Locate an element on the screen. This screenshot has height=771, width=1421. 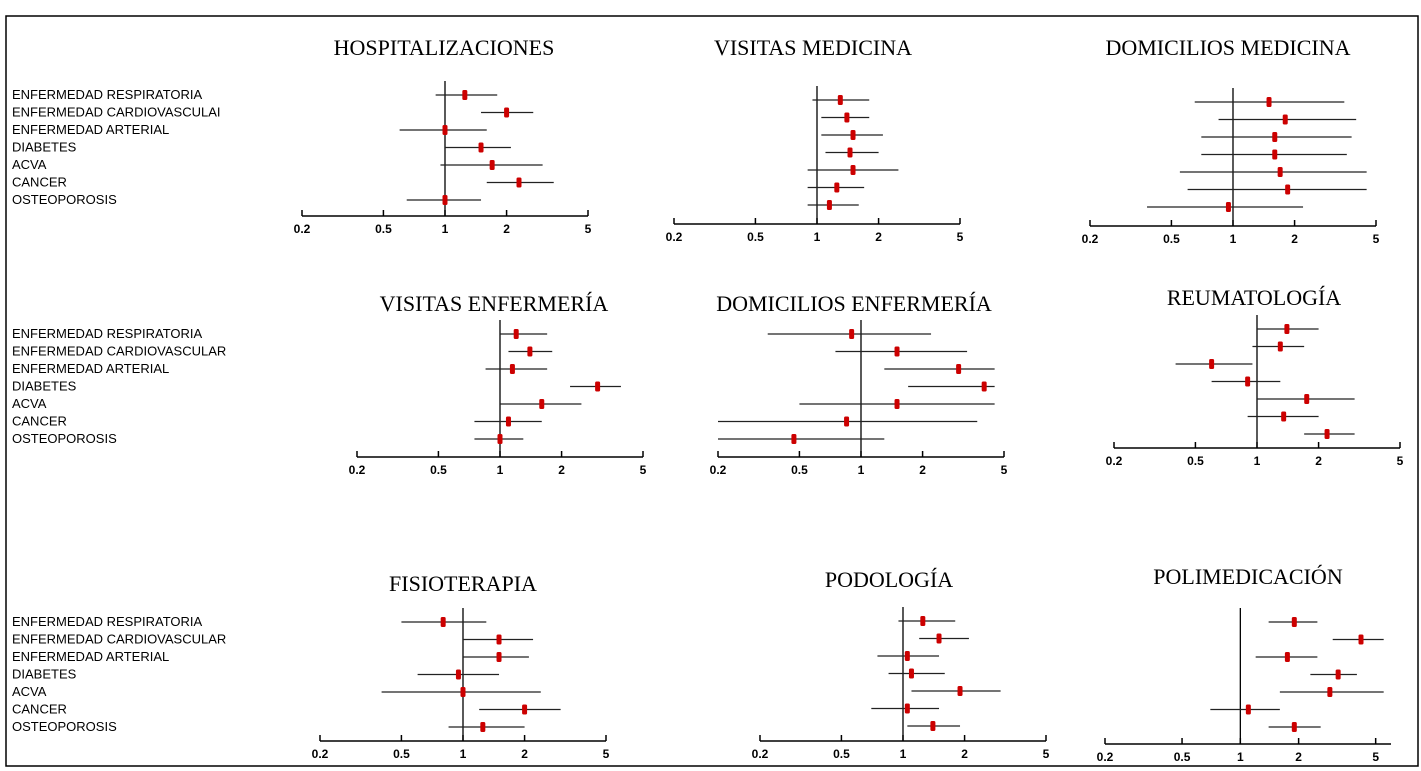
category-label: ENFERMEDAD CARDIOVASCULAR is located at coordinates (119, 639).